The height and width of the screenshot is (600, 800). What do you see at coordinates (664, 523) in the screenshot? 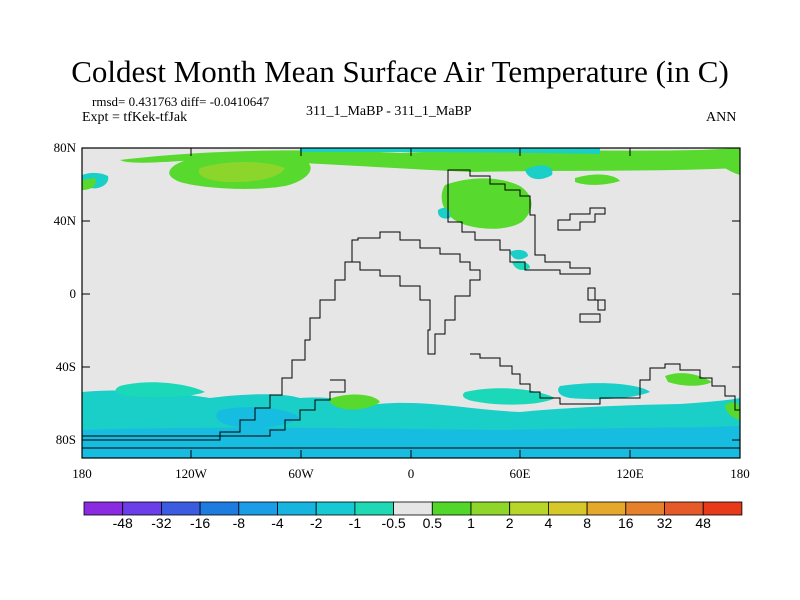
I see `colorbar-label: 32` at bounding box center [664, 523].